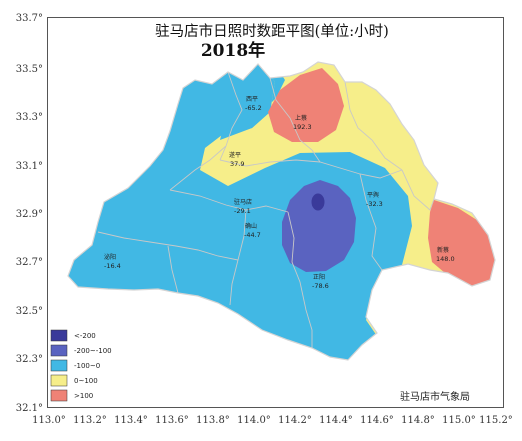  I want to click on county-name-pingyu: 平舆, so click(373, 195).